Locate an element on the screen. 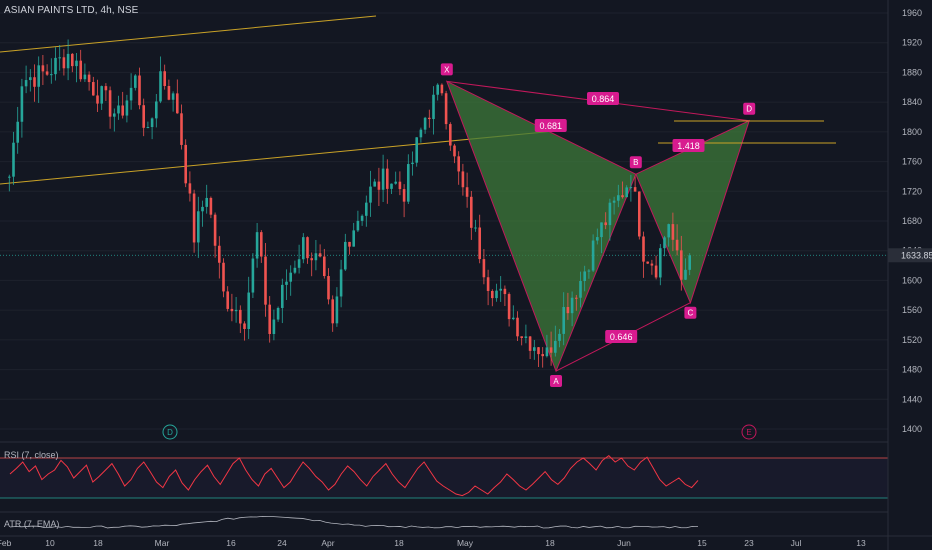 The image size is (932, 550). atr-line is located at coordinates (354, 522).